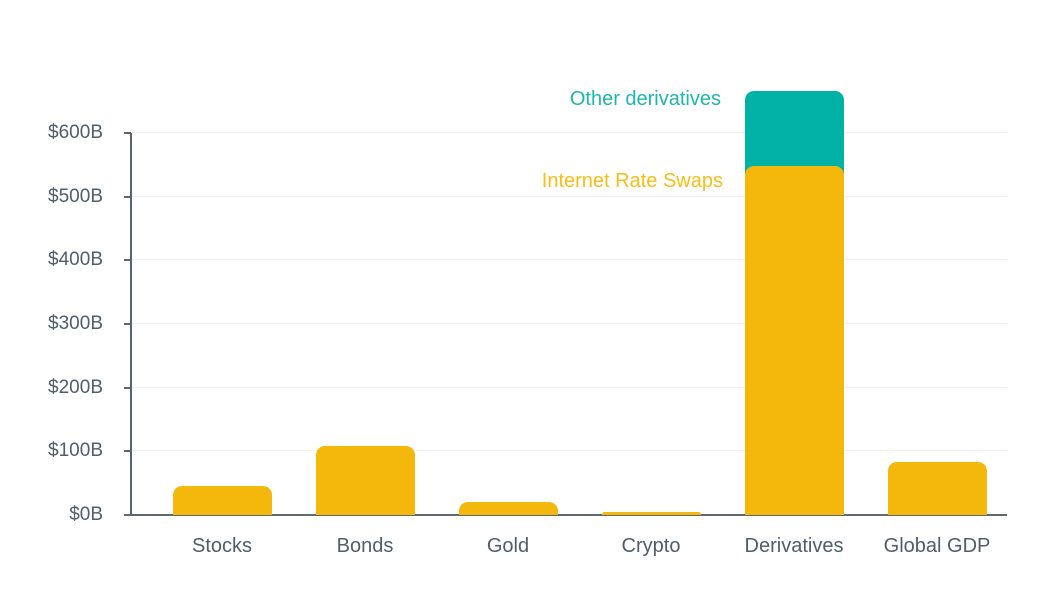 This screenshot has height=600, width=1050. I want to click on x-label-stocks: Stocks, so click(222, 546).